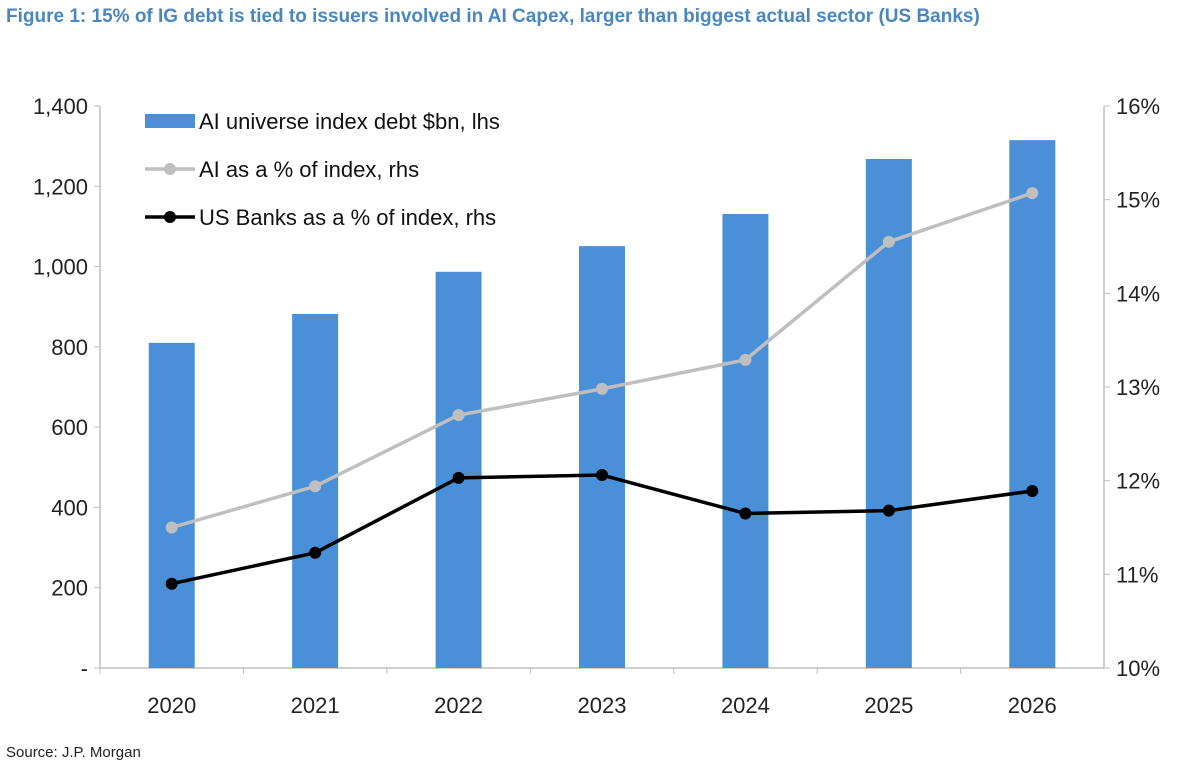 The width and height of the screenshot is (1200, 778). What do you see at coordinates (84, 668) in the screenshot?
I see `left-tick-label: -` at bounding box center [84, 668].